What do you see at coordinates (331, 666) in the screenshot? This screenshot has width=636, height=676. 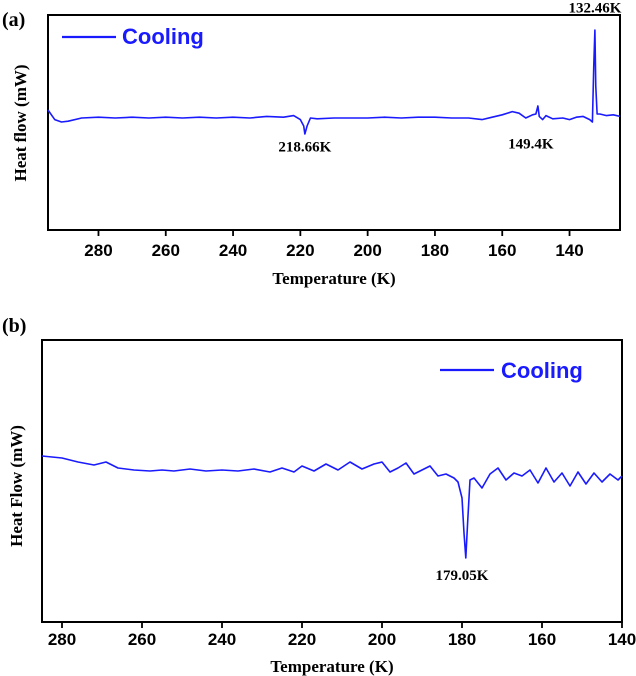 I see `panel-b-x-axis-title: Temperature (K)` at bounding box center [331, 666].